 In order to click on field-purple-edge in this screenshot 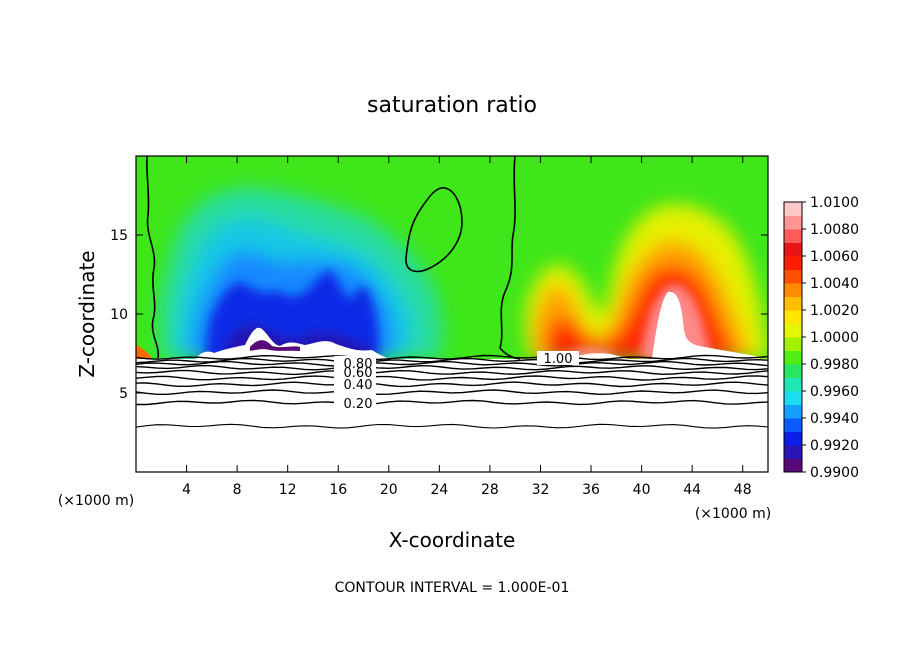, I will do `click(275, 345)`.